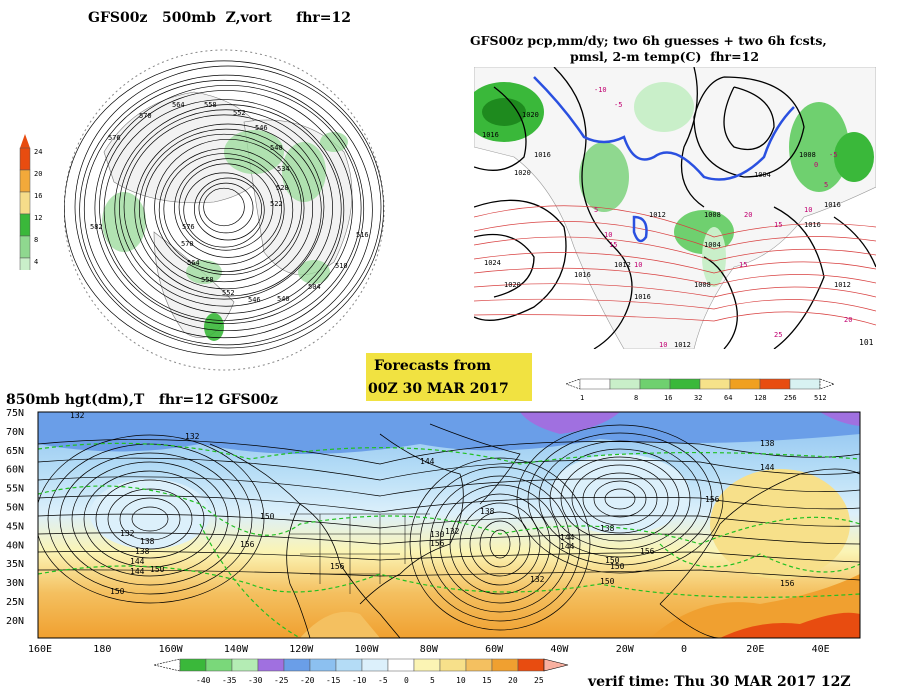  I want to click on isobar-label: 1004, so click(762, 175).